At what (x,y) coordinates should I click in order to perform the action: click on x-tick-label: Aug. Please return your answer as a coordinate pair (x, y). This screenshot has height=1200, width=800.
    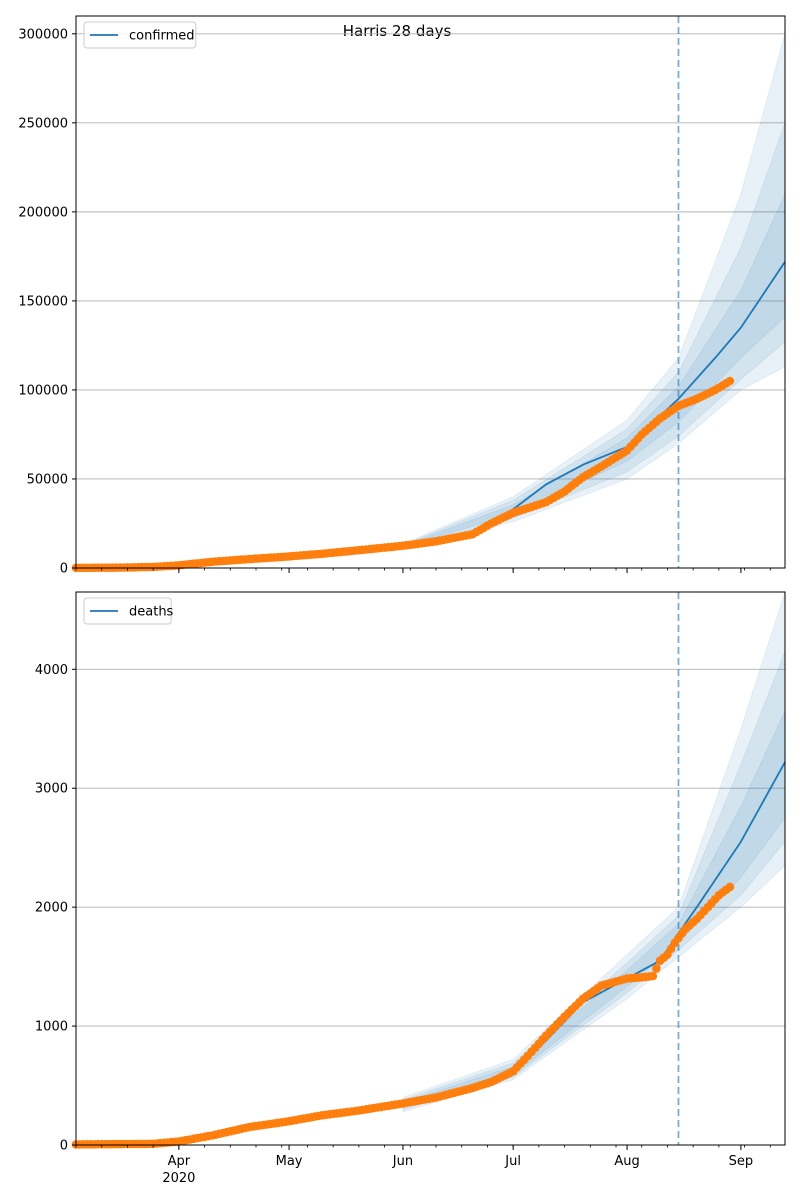
    Looking at the image, I should click on (626, 1161).